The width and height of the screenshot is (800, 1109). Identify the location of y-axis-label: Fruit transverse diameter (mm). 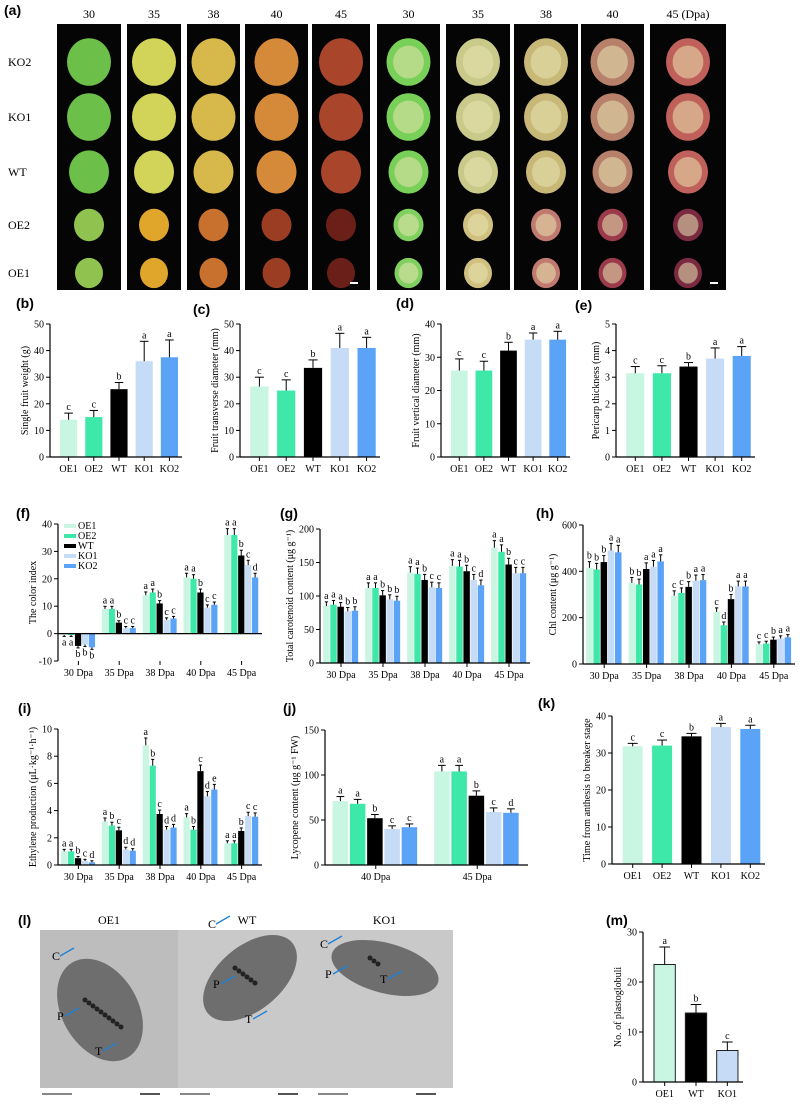
(215, 390).